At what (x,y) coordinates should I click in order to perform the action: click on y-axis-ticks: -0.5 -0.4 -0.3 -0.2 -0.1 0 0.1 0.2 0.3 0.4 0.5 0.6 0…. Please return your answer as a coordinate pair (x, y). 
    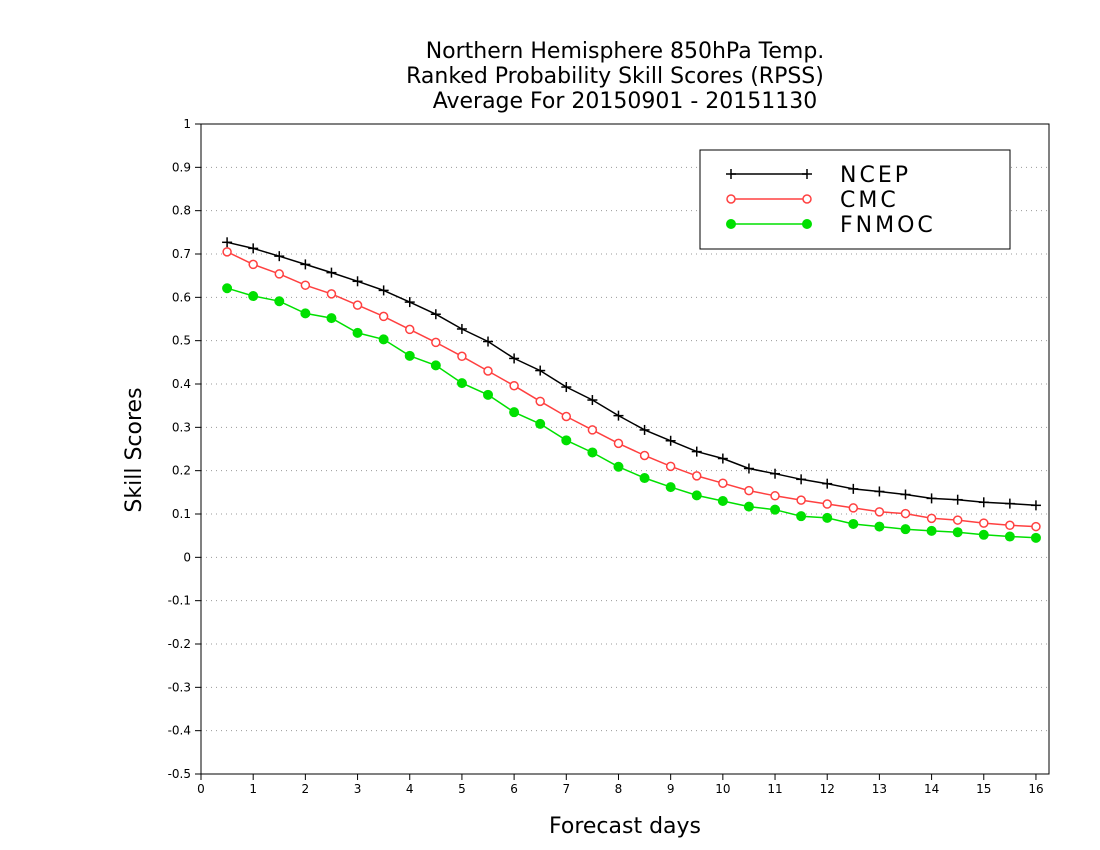
    Looking at the image, I should click on (184, 449).